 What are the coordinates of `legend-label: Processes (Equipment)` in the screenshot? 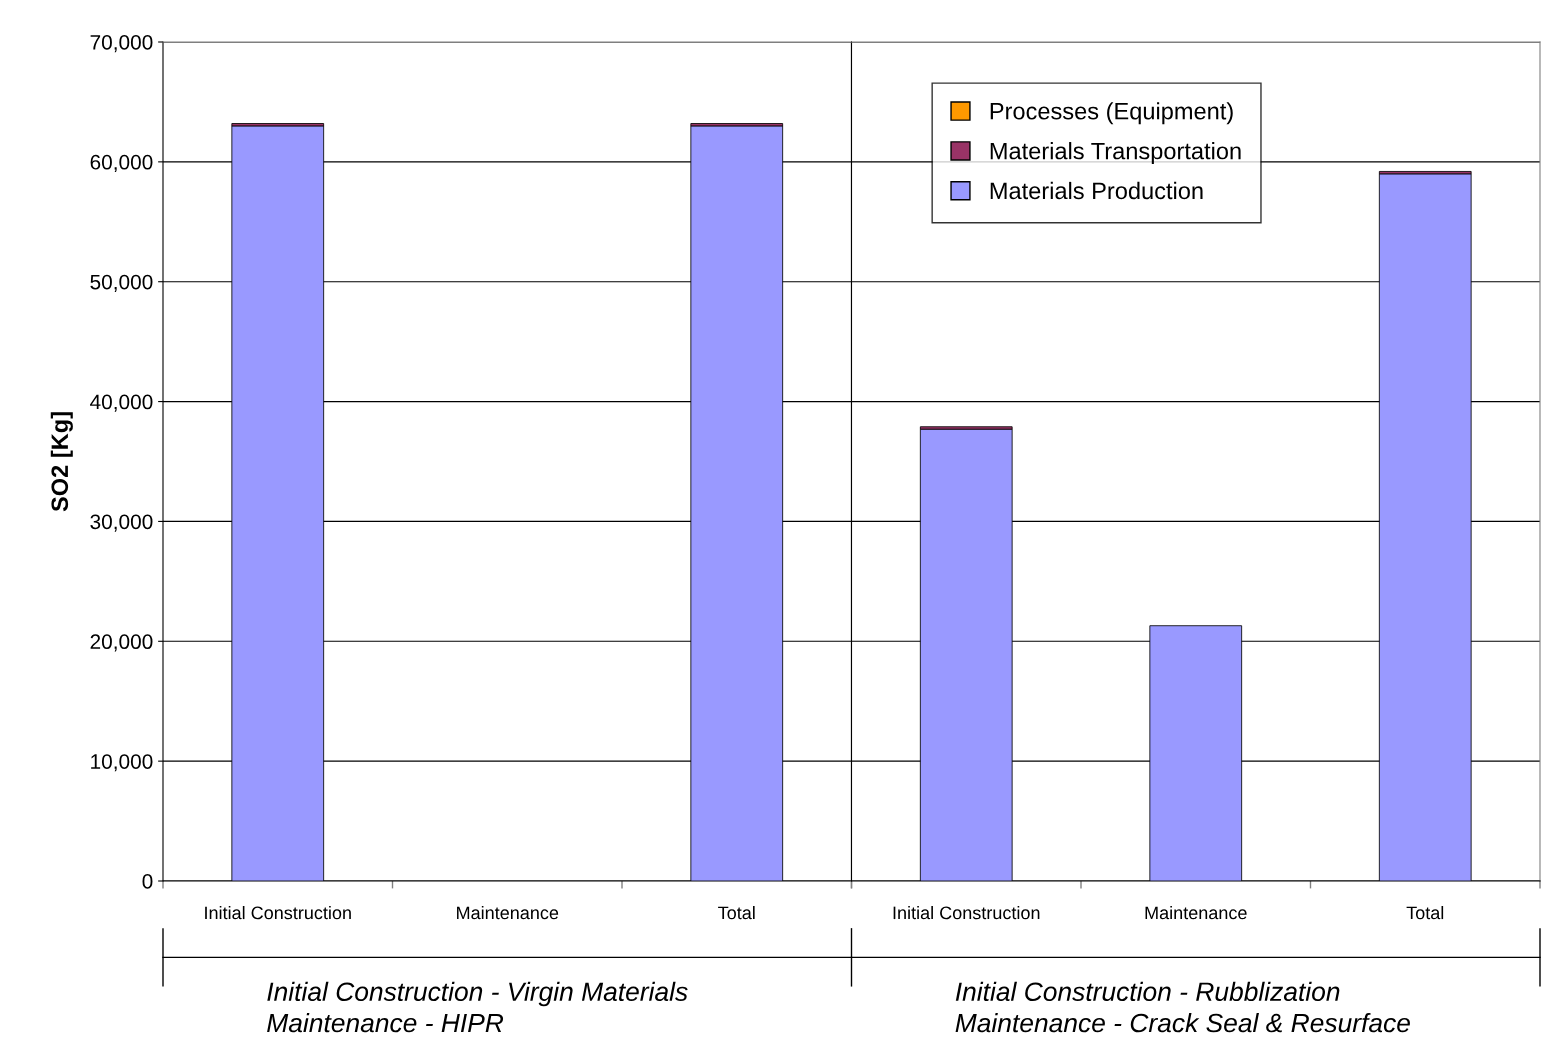 It's located at (1111, 113).